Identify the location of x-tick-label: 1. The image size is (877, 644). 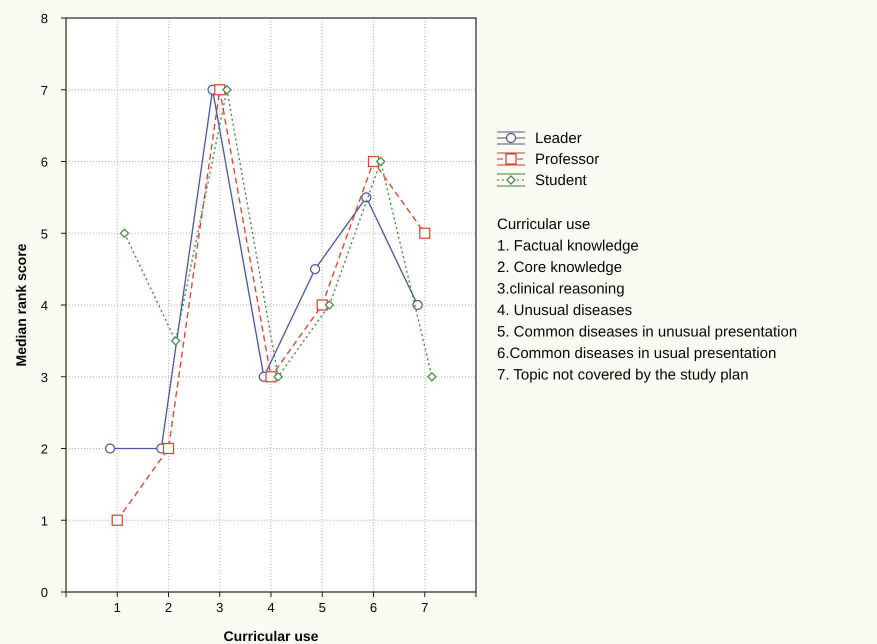
(117, 607).